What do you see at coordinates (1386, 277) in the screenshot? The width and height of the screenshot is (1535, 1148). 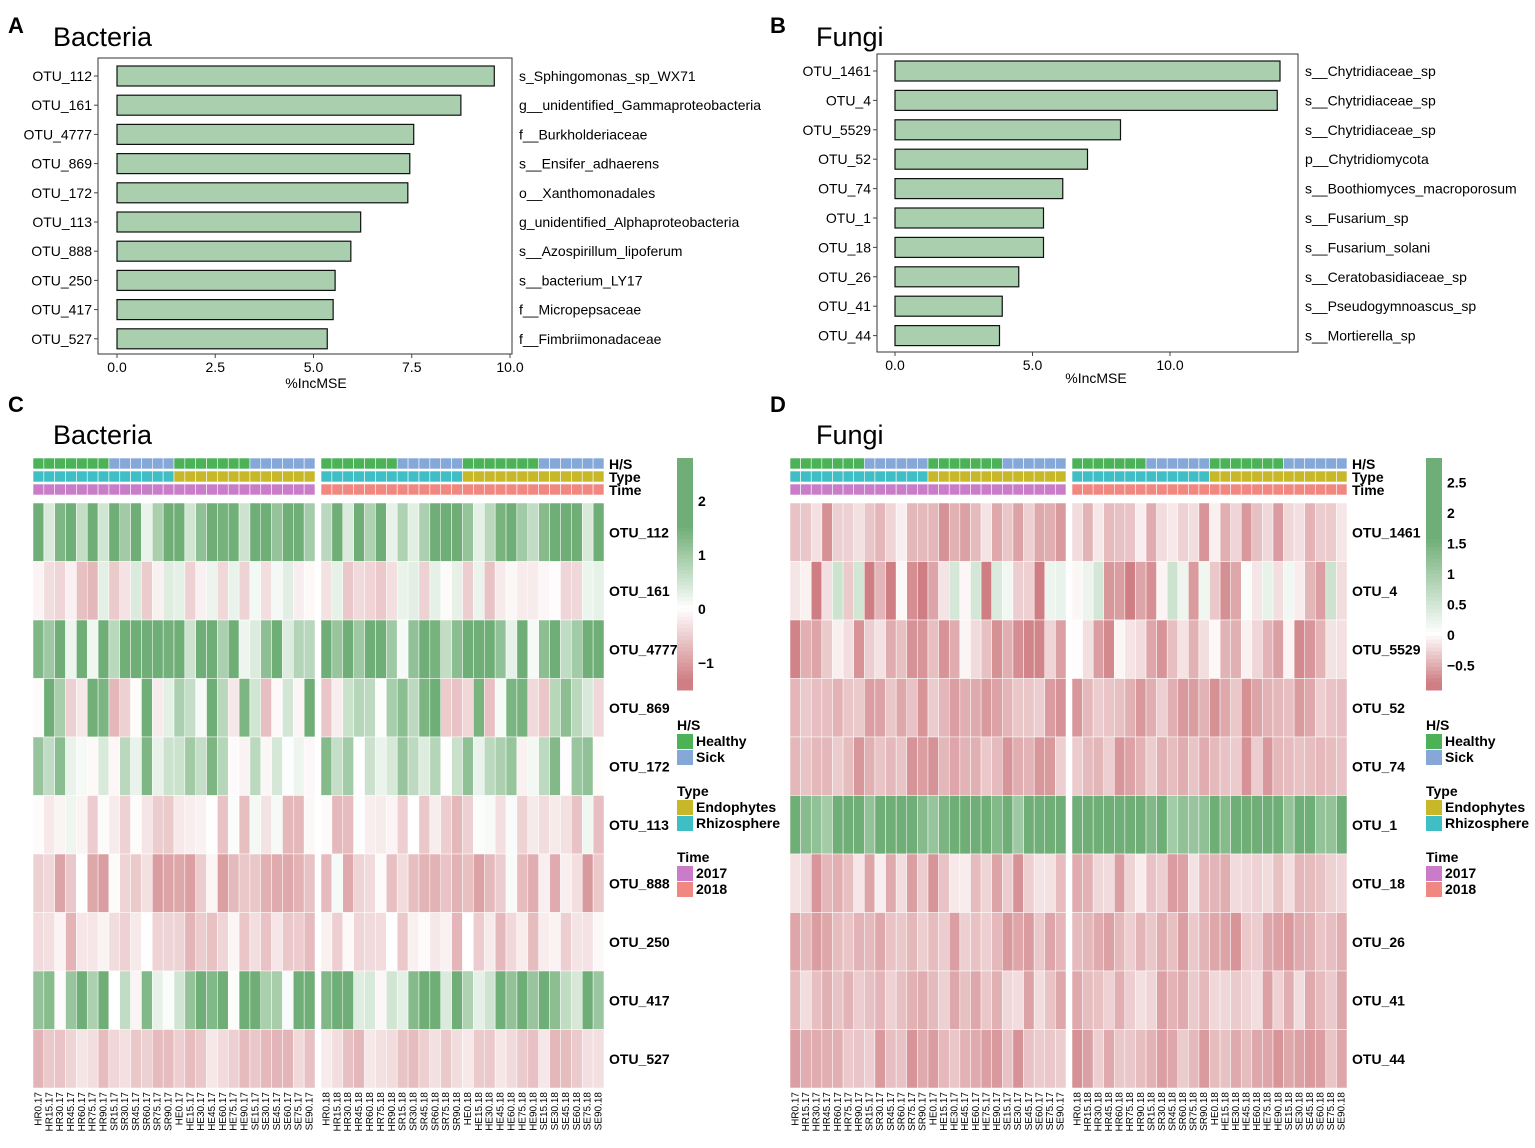 I see `taxon-label: s__Ceratobasidiaceae_sp` at bounding box center [1386, 277].